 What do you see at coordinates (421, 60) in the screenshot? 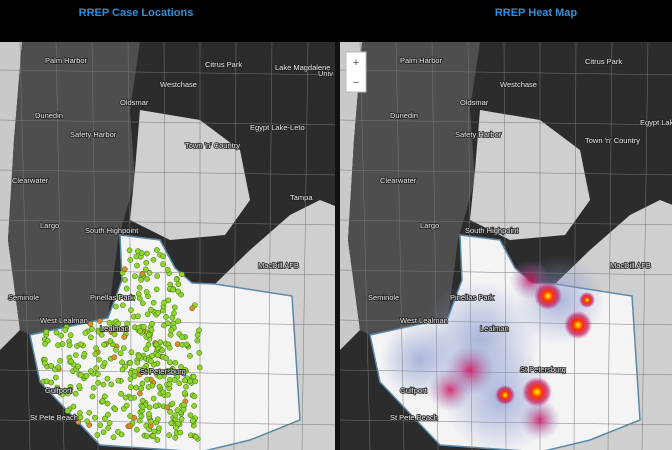
I see `place-label: Palm Harbor` at bounding box center [421, 60].